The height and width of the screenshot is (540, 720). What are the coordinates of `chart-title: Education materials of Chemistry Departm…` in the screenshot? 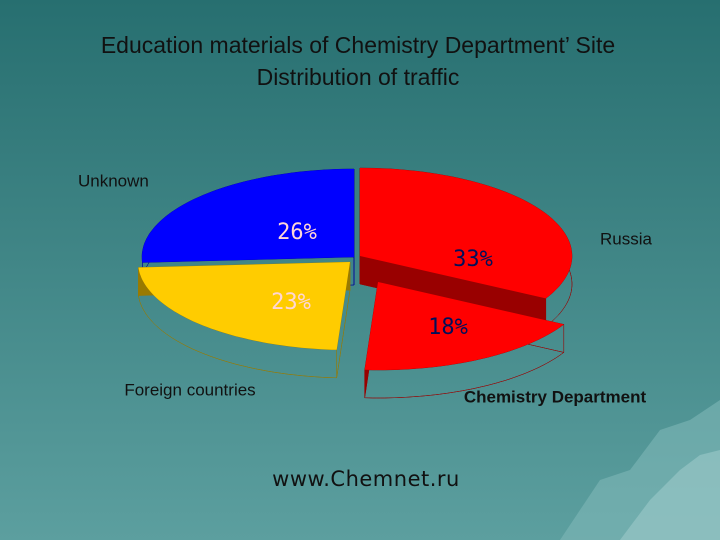 It's located at (358, 45).